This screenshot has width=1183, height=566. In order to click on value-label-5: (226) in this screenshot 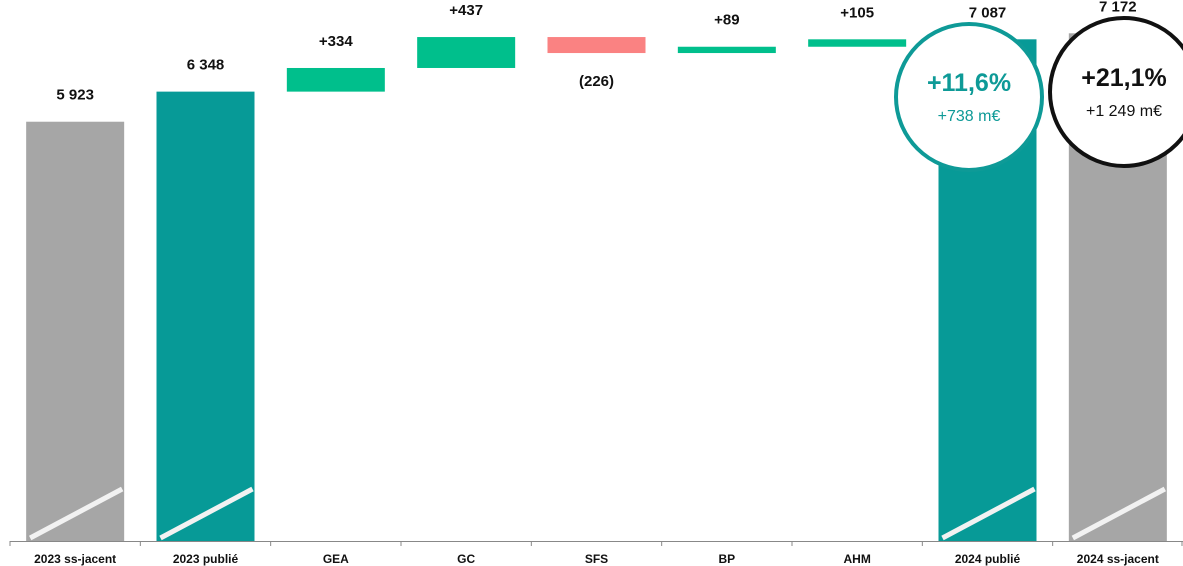, I will do `click(596, 81)`.